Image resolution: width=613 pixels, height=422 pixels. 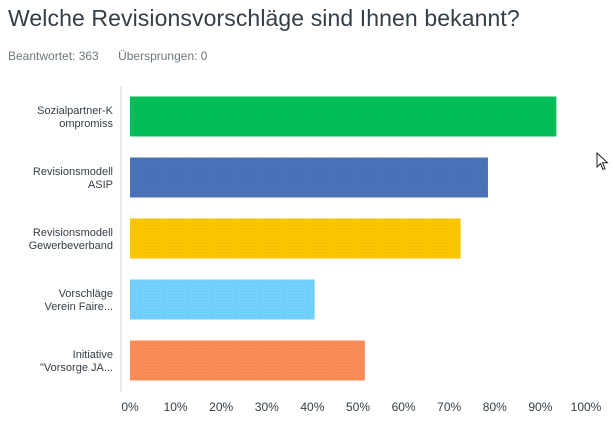 What do you see at coordinates (404, 407) in the screenshot?
I see `x-tick-label-6: 60%` at bounding box center [404, 407].